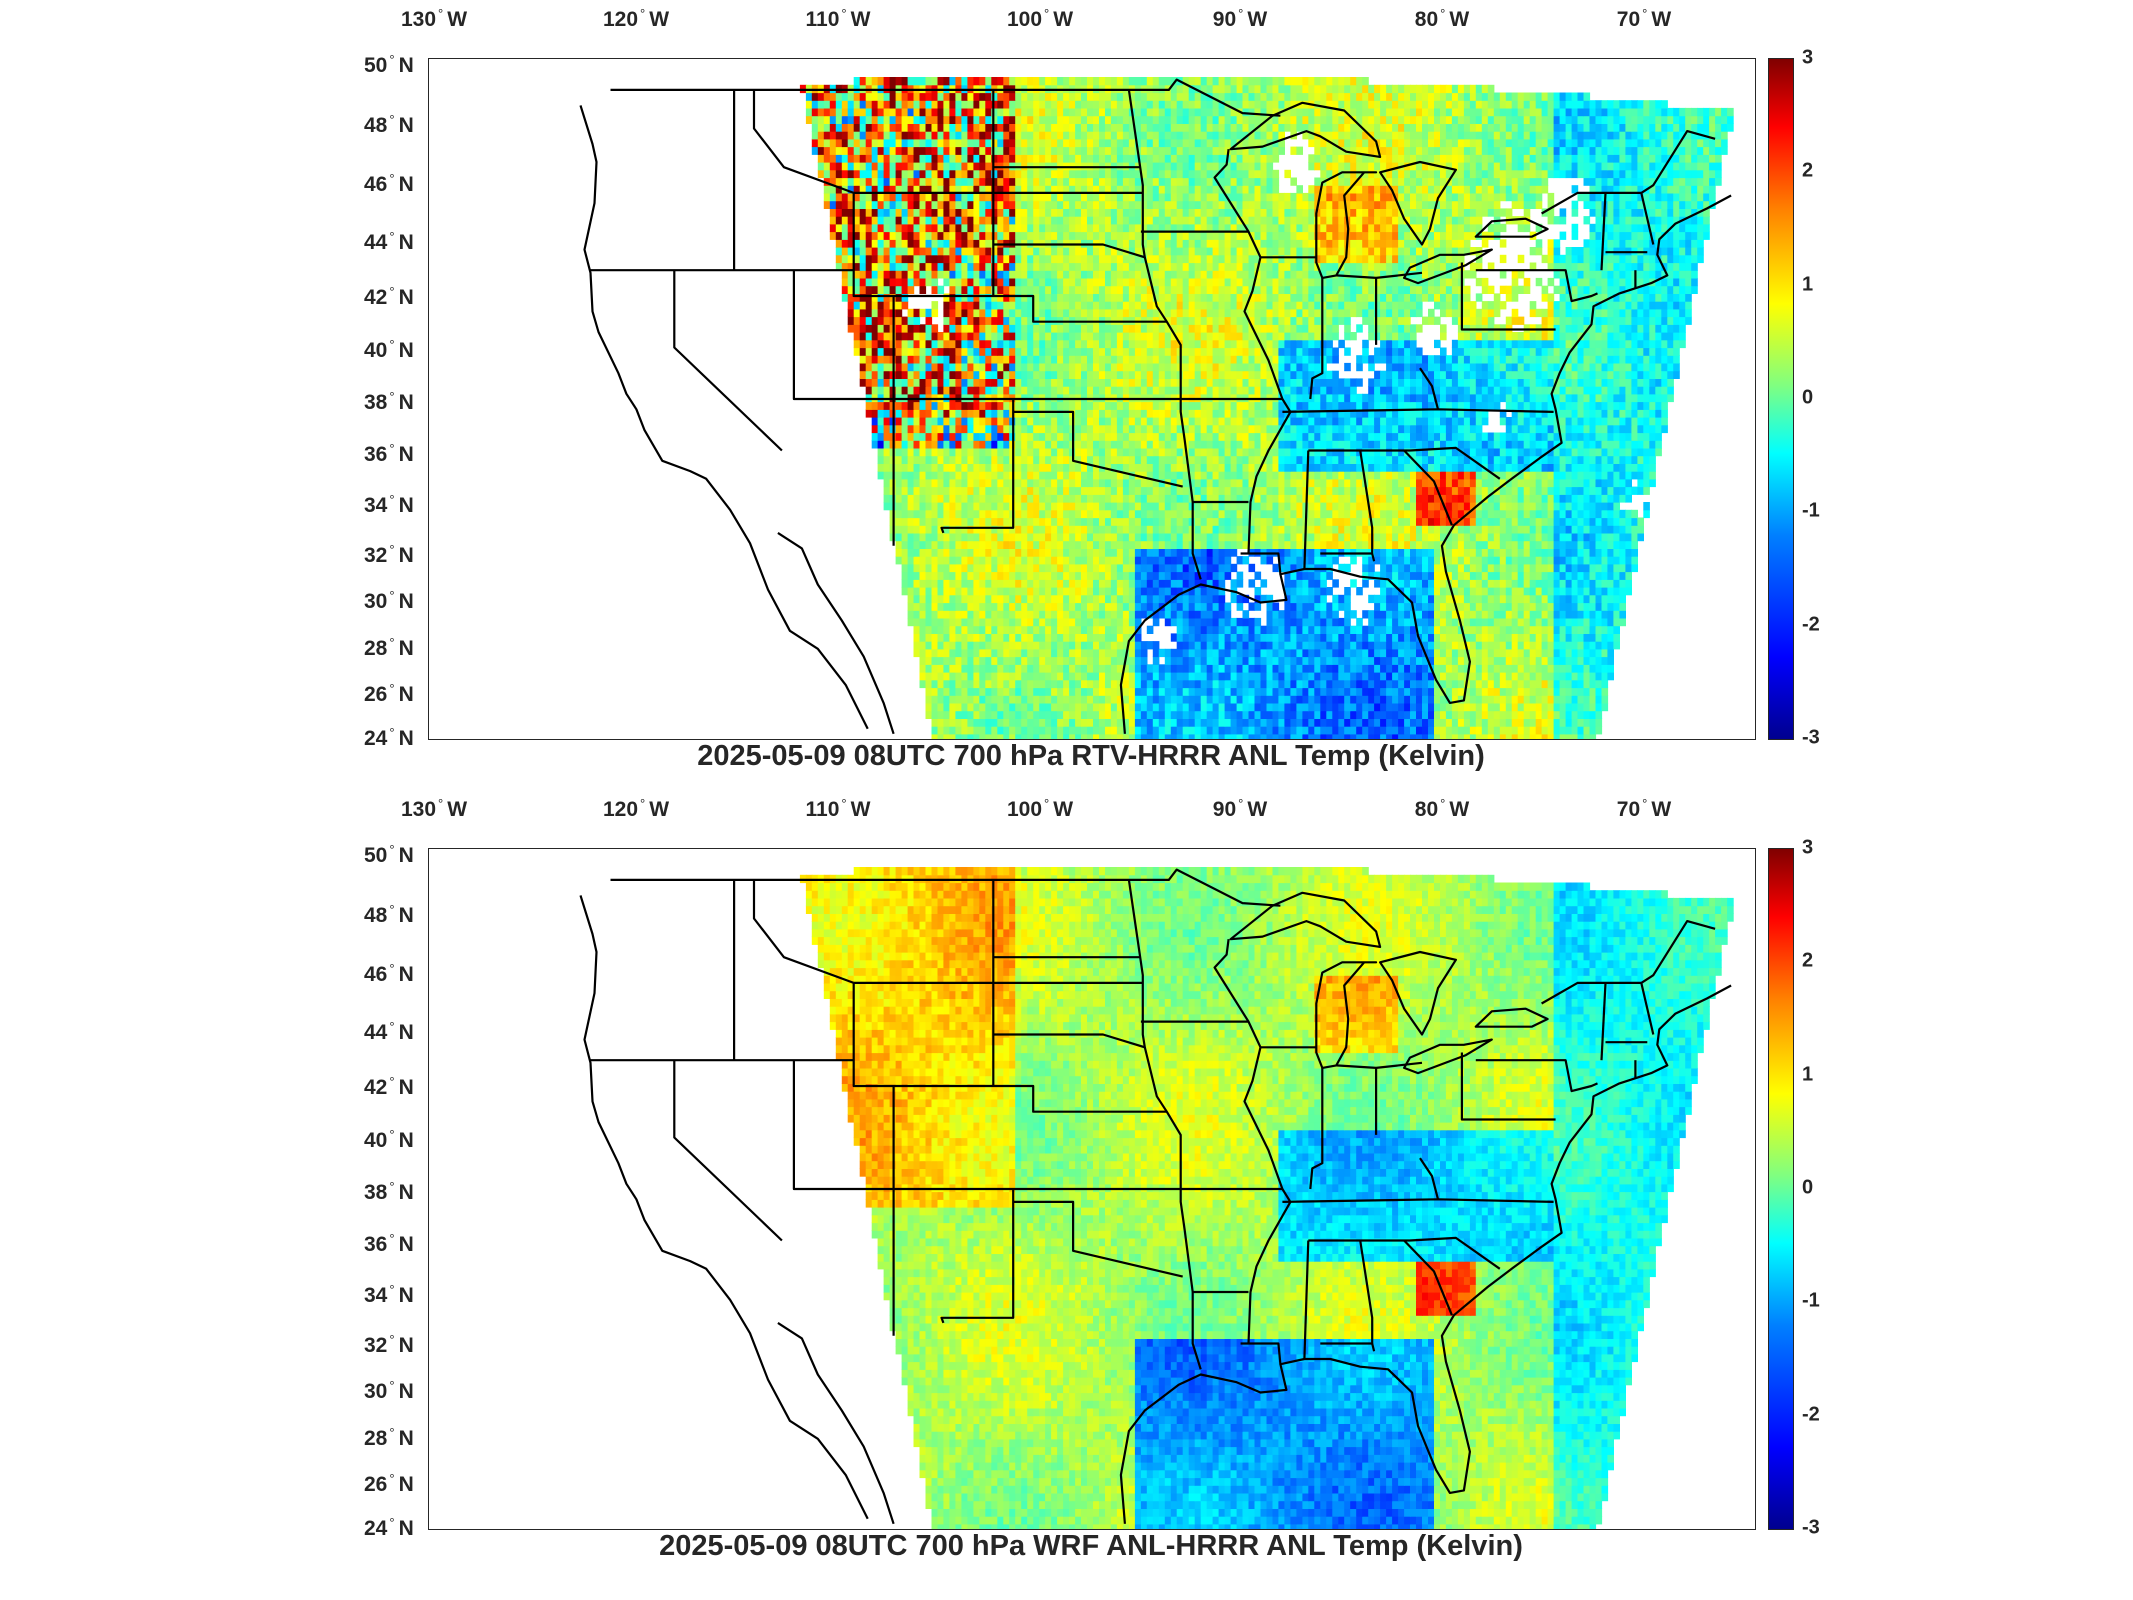  I want to click on colorbar-tick-label: -2, so click(1811, 1414).